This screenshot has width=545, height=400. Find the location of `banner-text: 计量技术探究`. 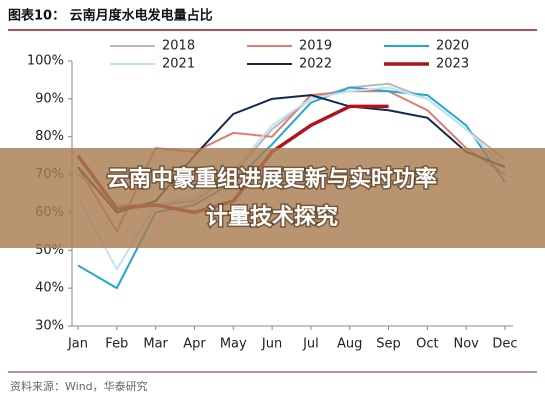

banner-text: 计量技术探究 is located at coordinates (272, 217).